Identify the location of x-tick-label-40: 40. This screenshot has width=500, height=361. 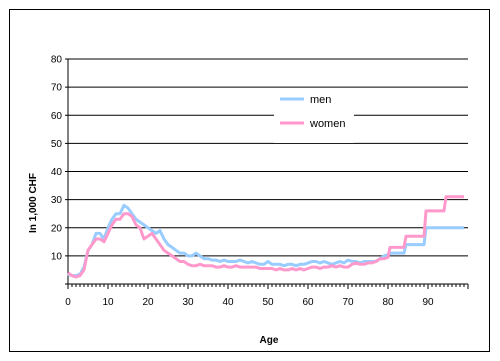
(228, 302).